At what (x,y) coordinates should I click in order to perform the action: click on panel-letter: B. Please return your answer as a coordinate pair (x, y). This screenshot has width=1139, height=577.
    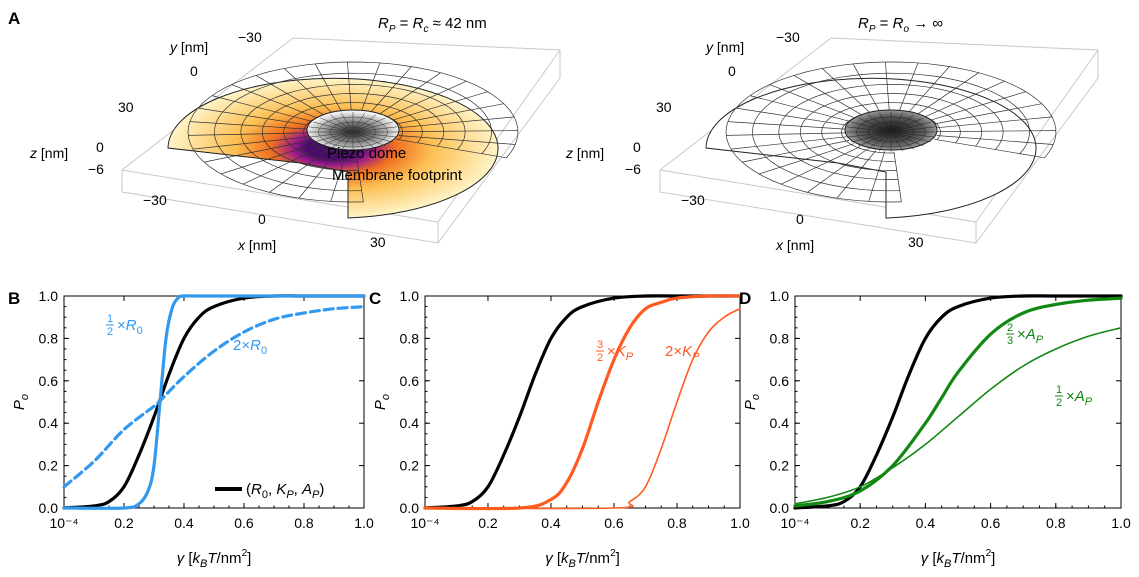
    Looking at the image, I should click on (14, 298).